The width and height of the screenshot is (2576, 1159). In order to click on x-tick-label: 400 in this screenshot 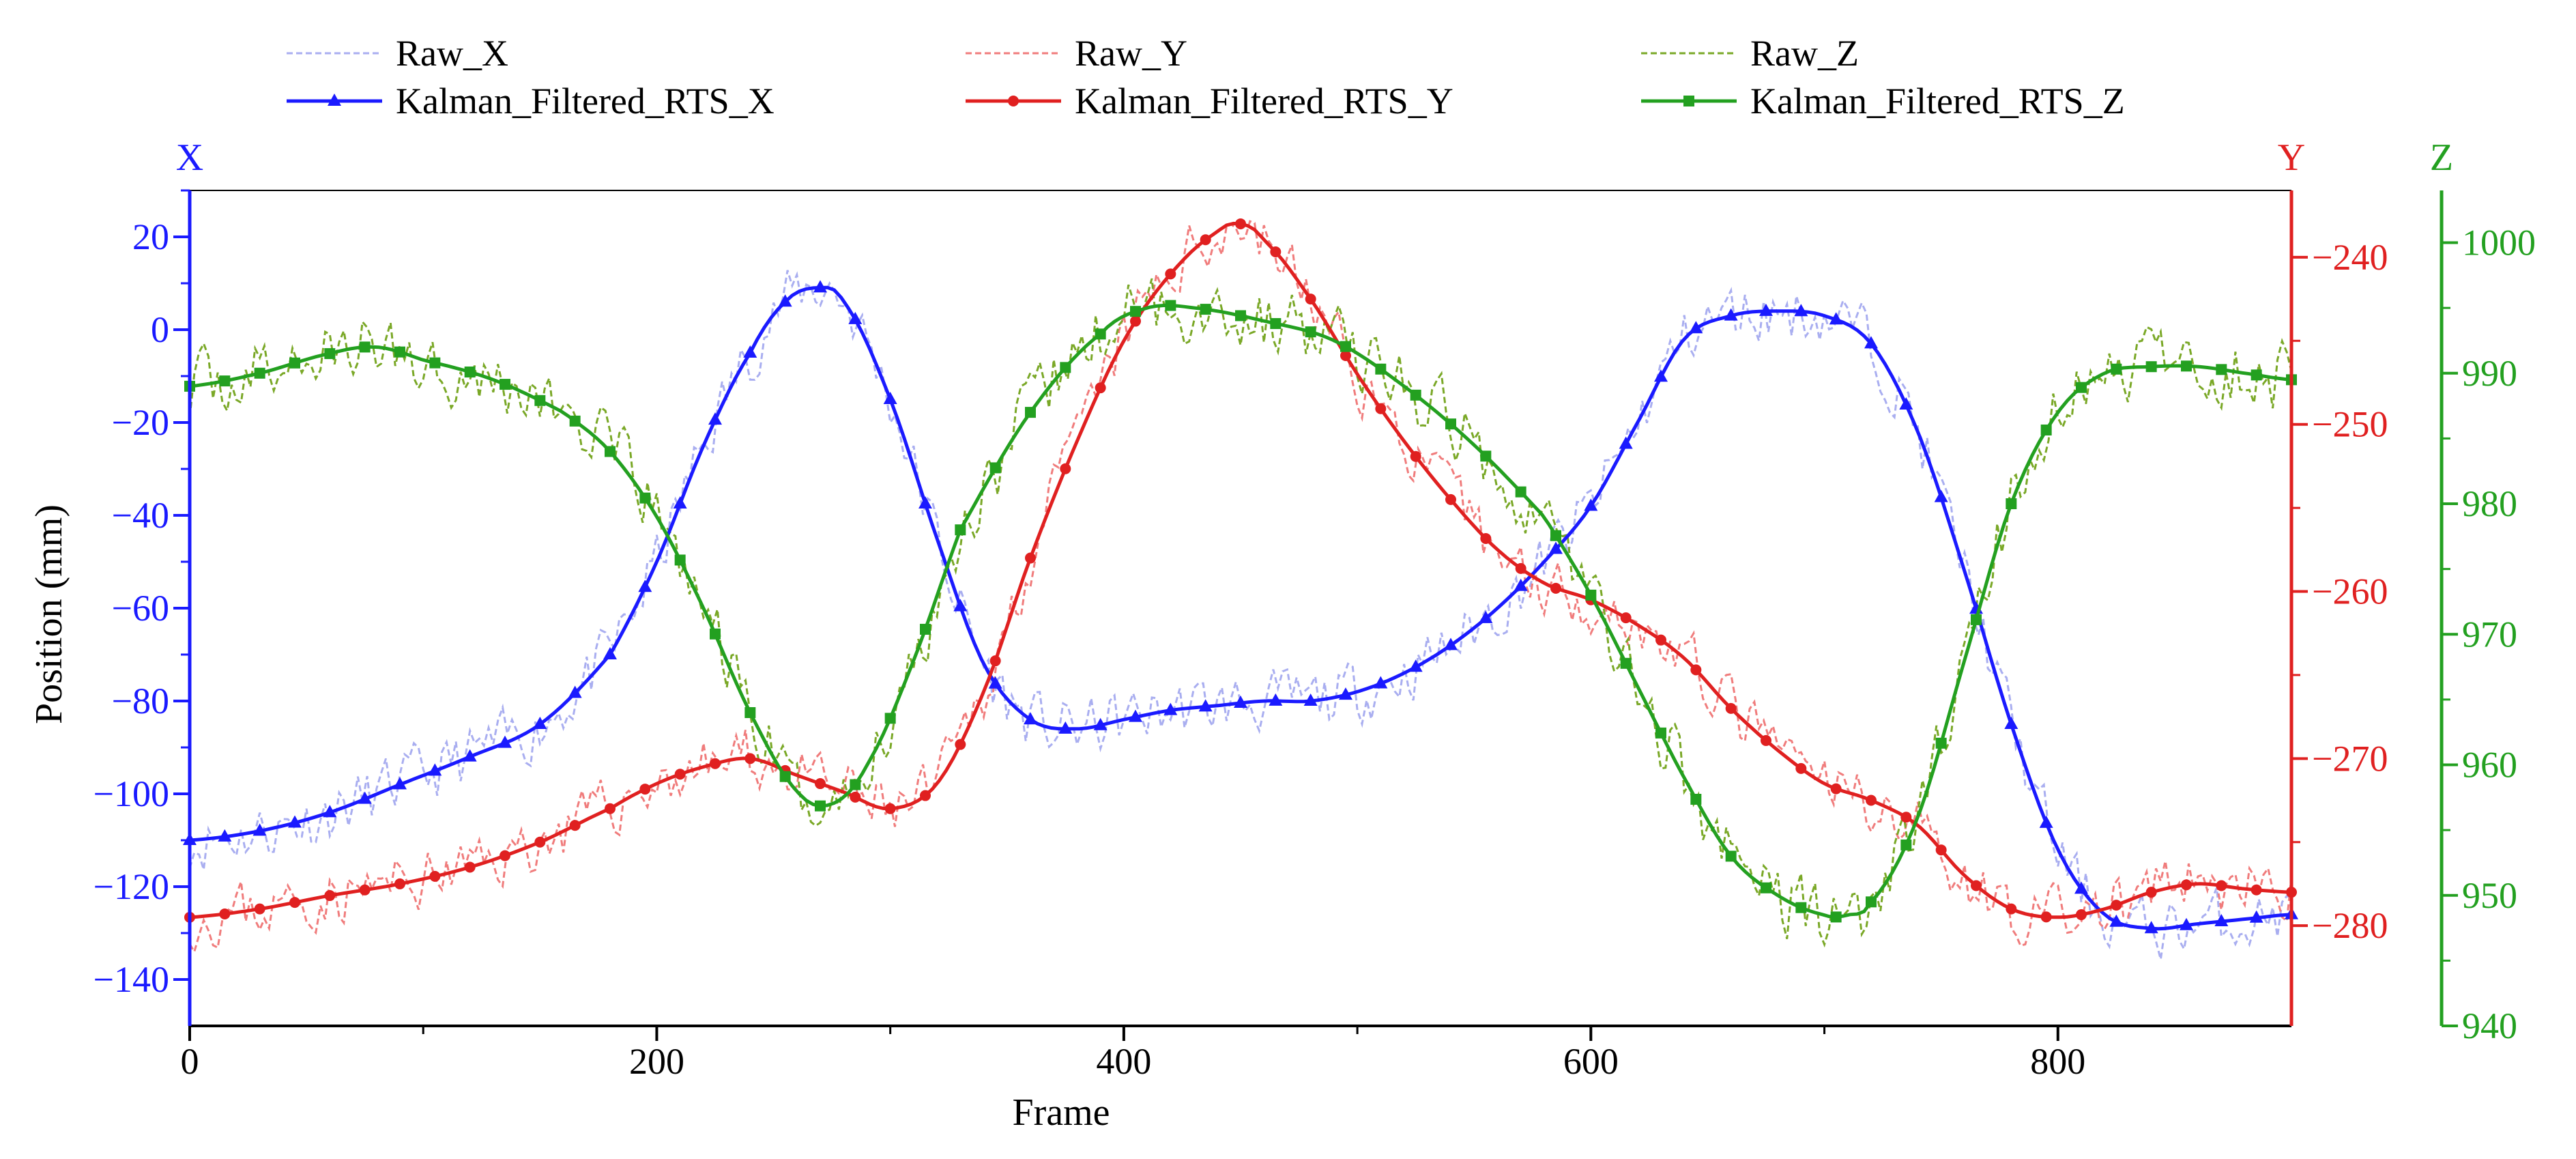, I will do `click(1123, 1061)`.